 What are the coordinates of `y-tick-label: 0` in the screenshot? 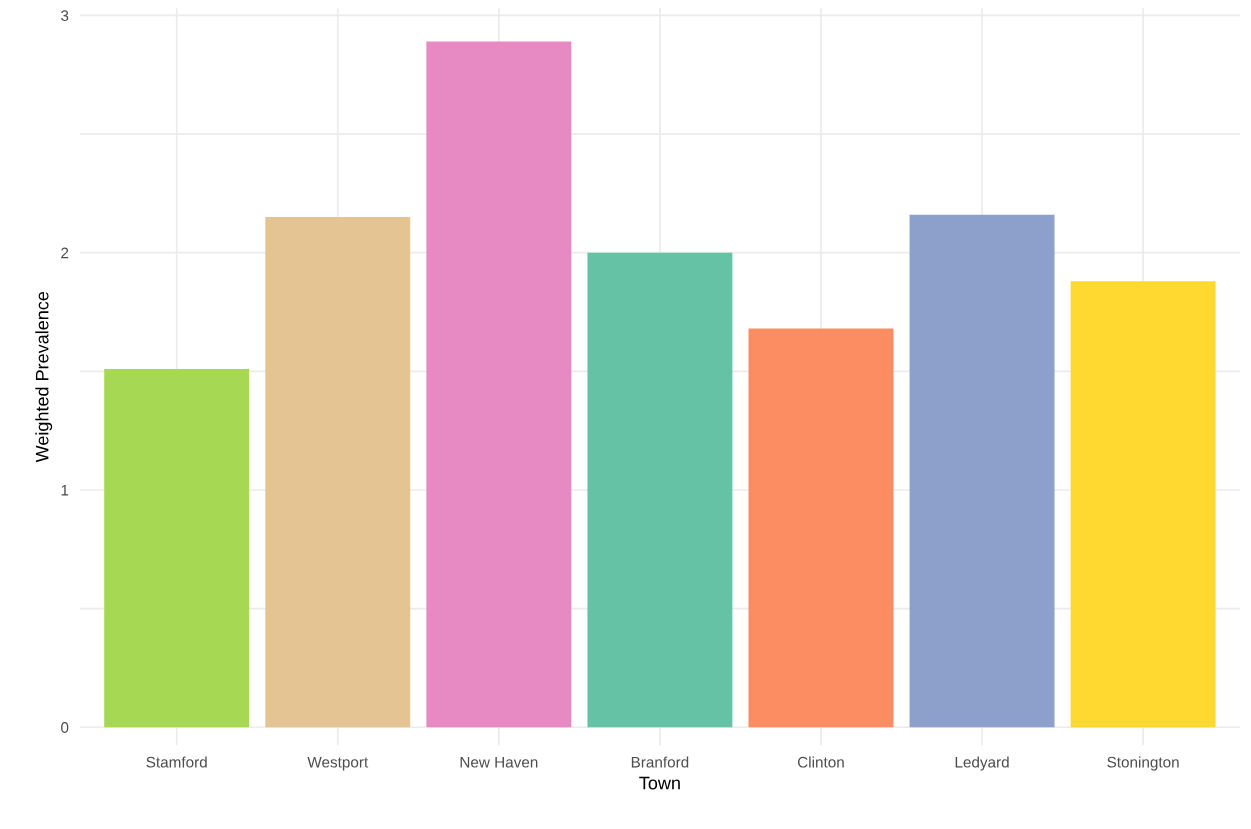 It's located at (65, 727).